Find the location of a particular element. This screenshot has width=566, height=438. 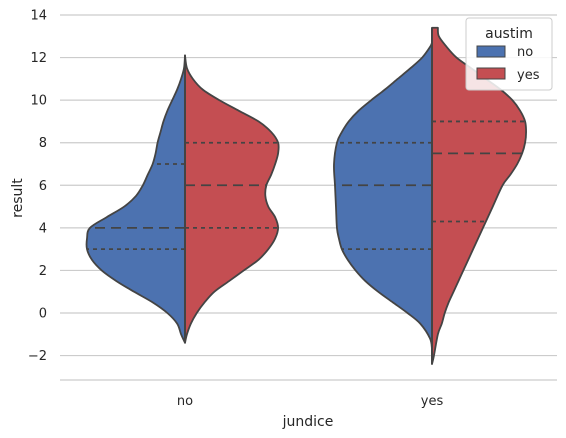

legend-label-no: no is located at coordinates (525, 52).